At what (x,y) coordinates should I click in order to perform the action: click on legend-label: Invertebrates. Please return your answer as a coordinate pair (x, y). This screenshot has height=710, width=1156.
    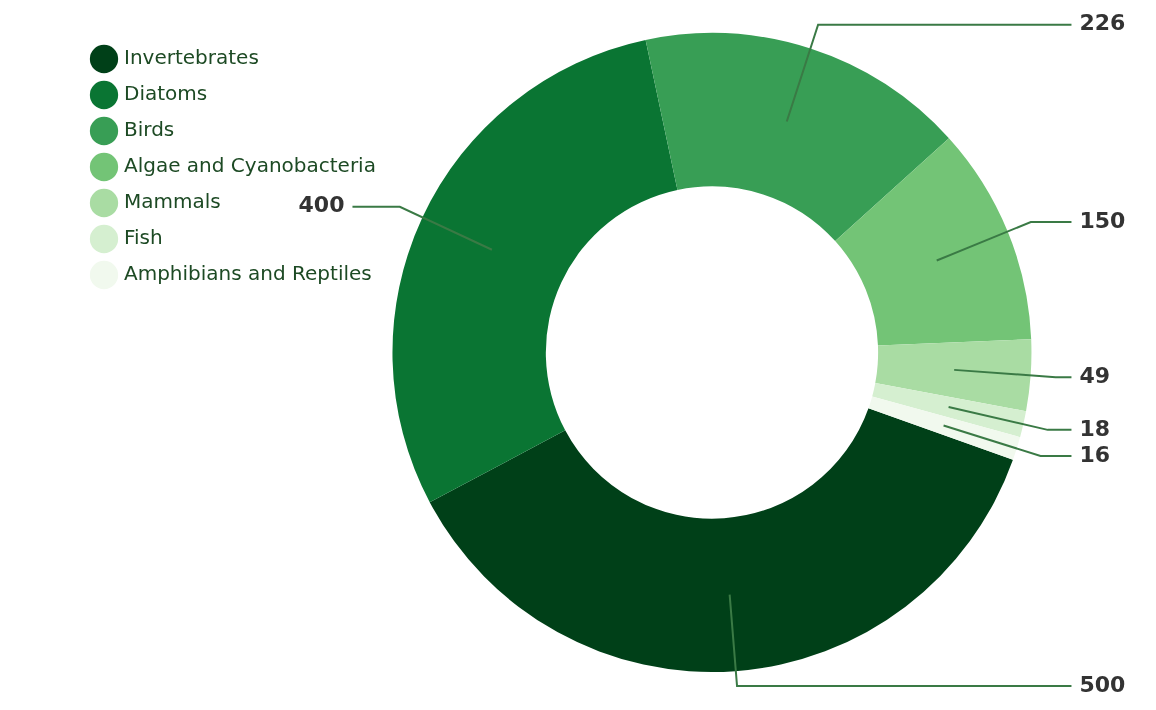
    Looking at the image, I should click on (191, 57).